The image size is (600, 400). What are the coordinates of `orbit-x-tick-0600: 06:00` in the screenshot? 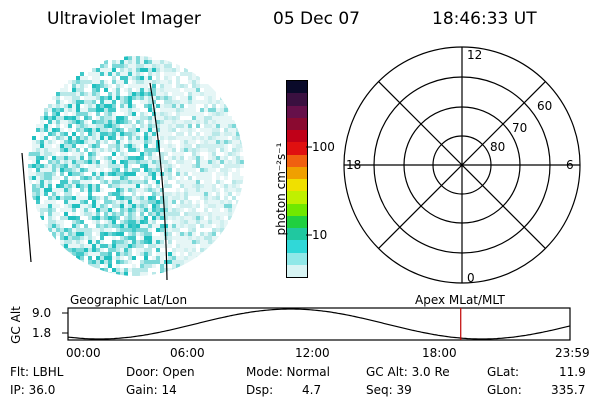 It's located at (187, 353).